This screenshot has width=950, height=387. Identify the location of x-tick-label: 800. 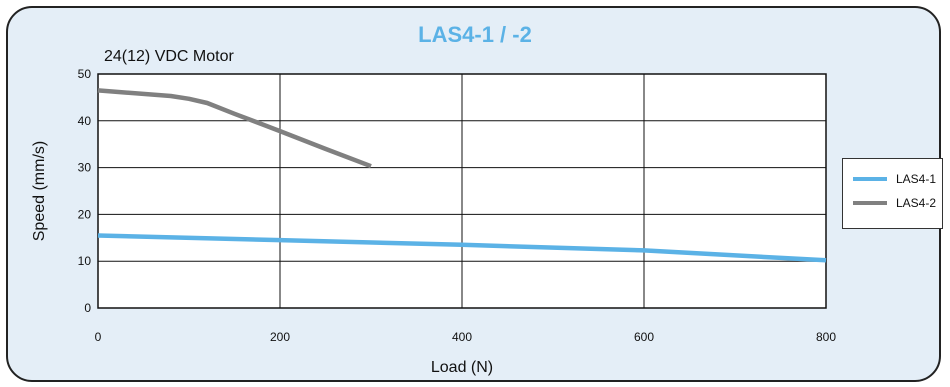
(826, 337).